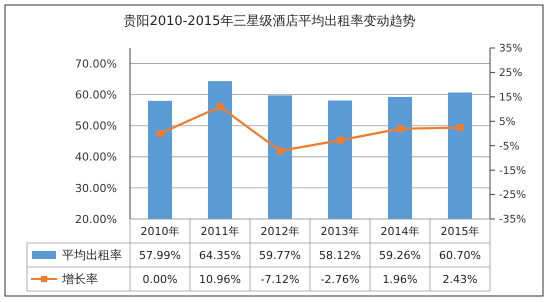 Image resolution: width=549 pixels, height=302 pixels. Describe the element at coordinates (96, 219) in the screenshot. I see `y-tick-label: 20.00%` at that location.